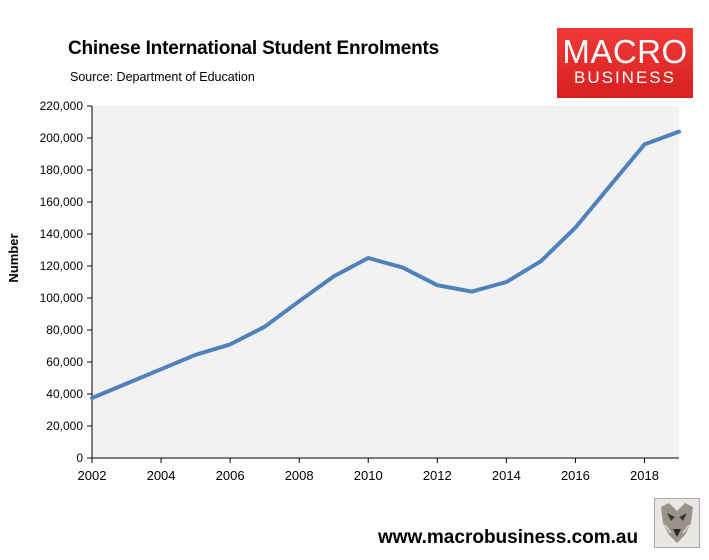  What do you see at coordinates (64, 330) in the screenshot?
I see `y-tick-label: 80,000` at bounding box center [64, 330].